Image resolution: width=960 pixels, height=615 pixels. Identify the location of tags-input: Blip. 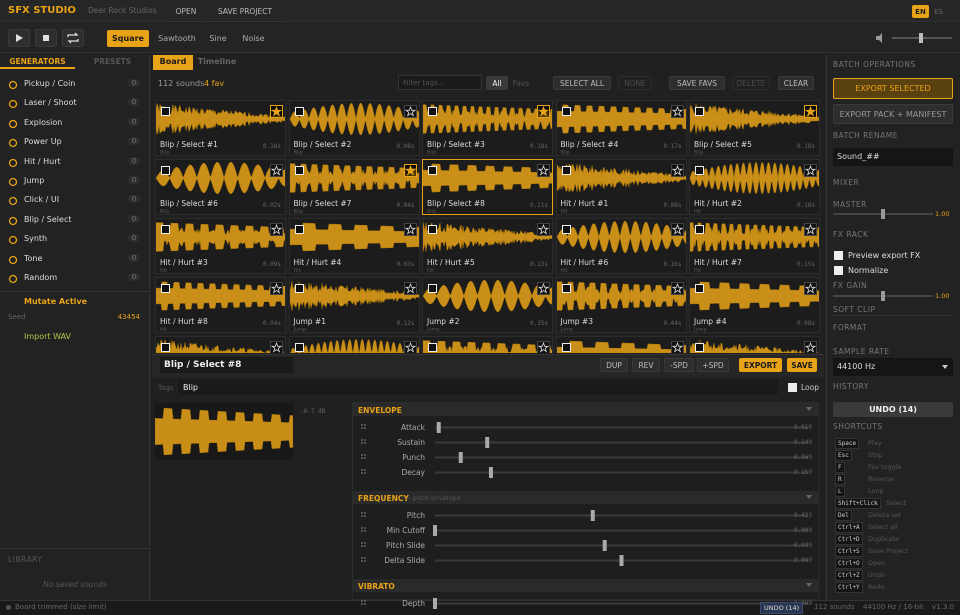
(478, 387).